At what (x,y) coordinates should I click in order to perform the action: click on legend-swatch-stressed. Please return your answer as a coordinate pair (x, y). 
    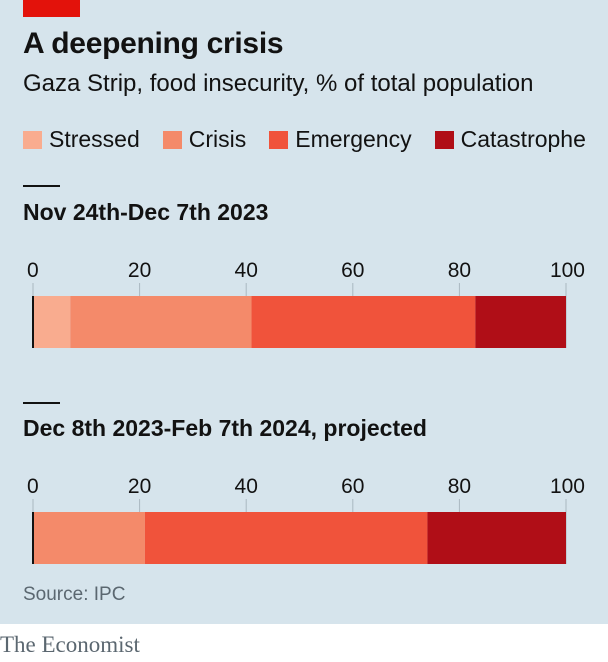
    Looking at the image, I should click on (32, 139).